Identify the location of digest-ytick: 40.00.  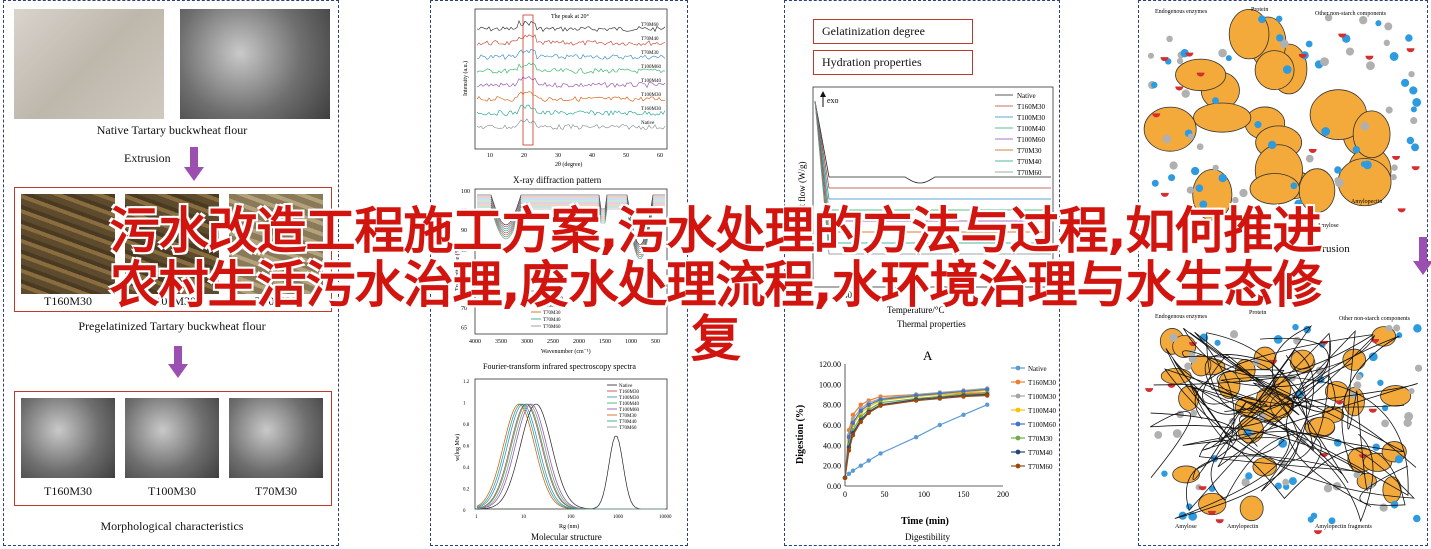
(832, 445).